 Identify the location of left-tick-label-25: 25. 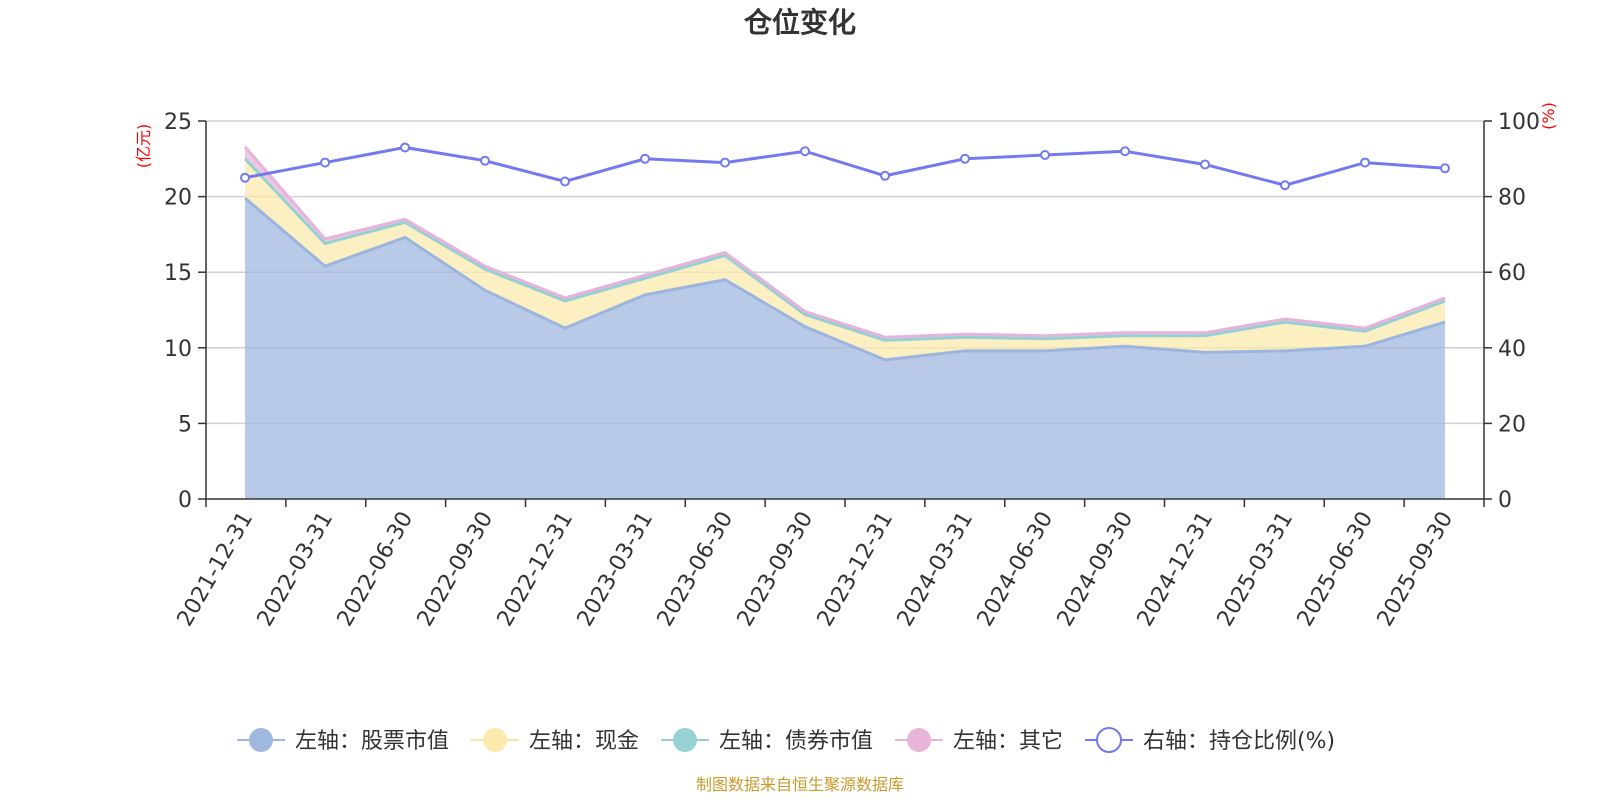
(178, 122).